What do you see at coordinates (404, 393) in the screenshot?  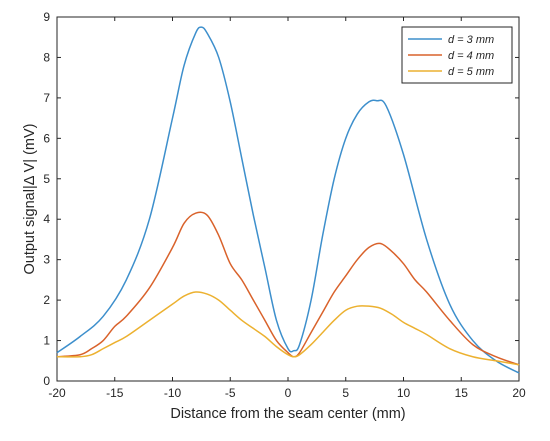 I see `x-tick-label: 10` at bounding box center [404, 393].